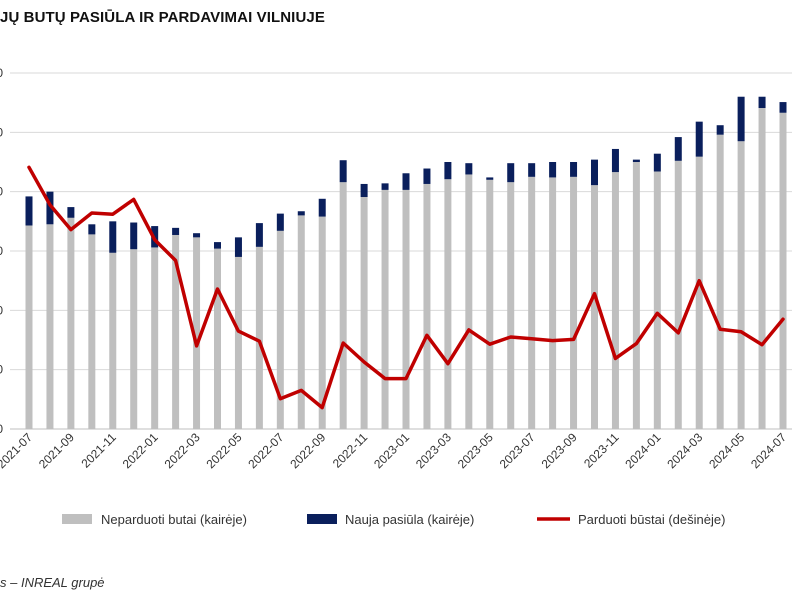  I want to click on x-tick-label: 2024-01, so click(642, 450).